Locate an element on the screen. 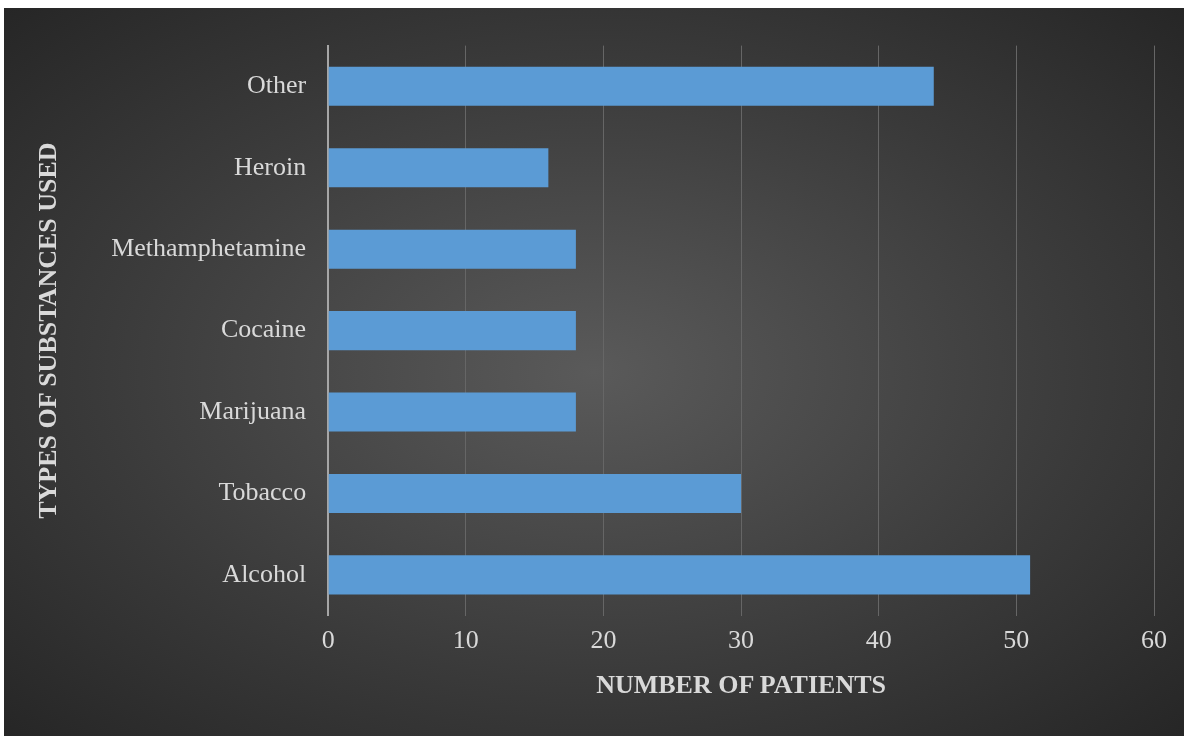 Image resolution: width=1186 pixels, height=736 pixels. y-tick-label: Methamphetamine is located at coordinates (209, 247).